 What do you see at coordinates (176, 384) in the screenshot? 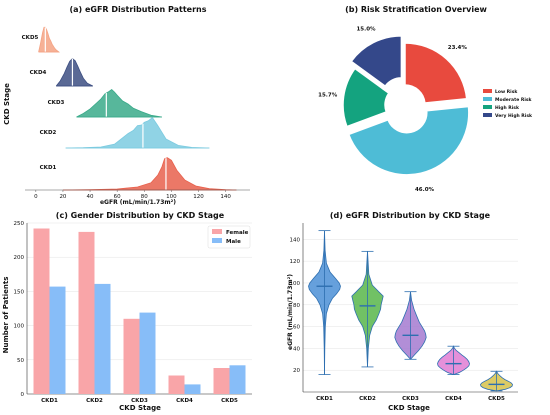
I see `bar-female-ckd4` at bounding box center [176, 384].